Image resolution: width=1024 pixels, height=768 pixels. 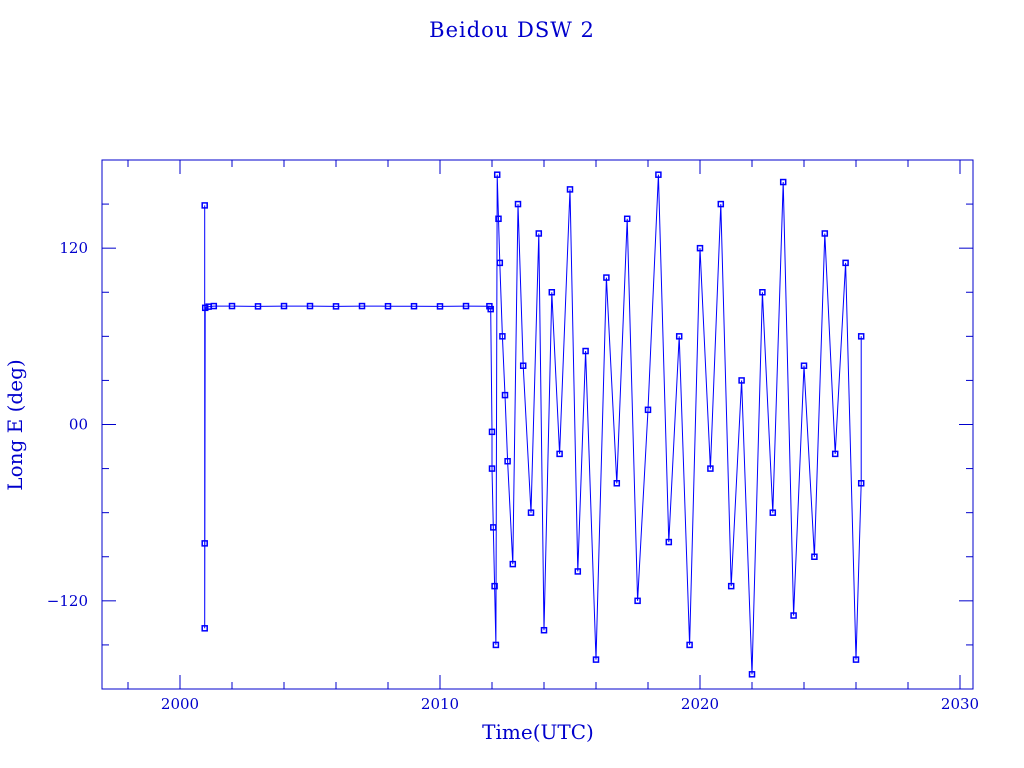 What do you see at coordinates (78, 425) in the screenshot?
I see `y-tick-label: 00` at bounding box center [78, 425].